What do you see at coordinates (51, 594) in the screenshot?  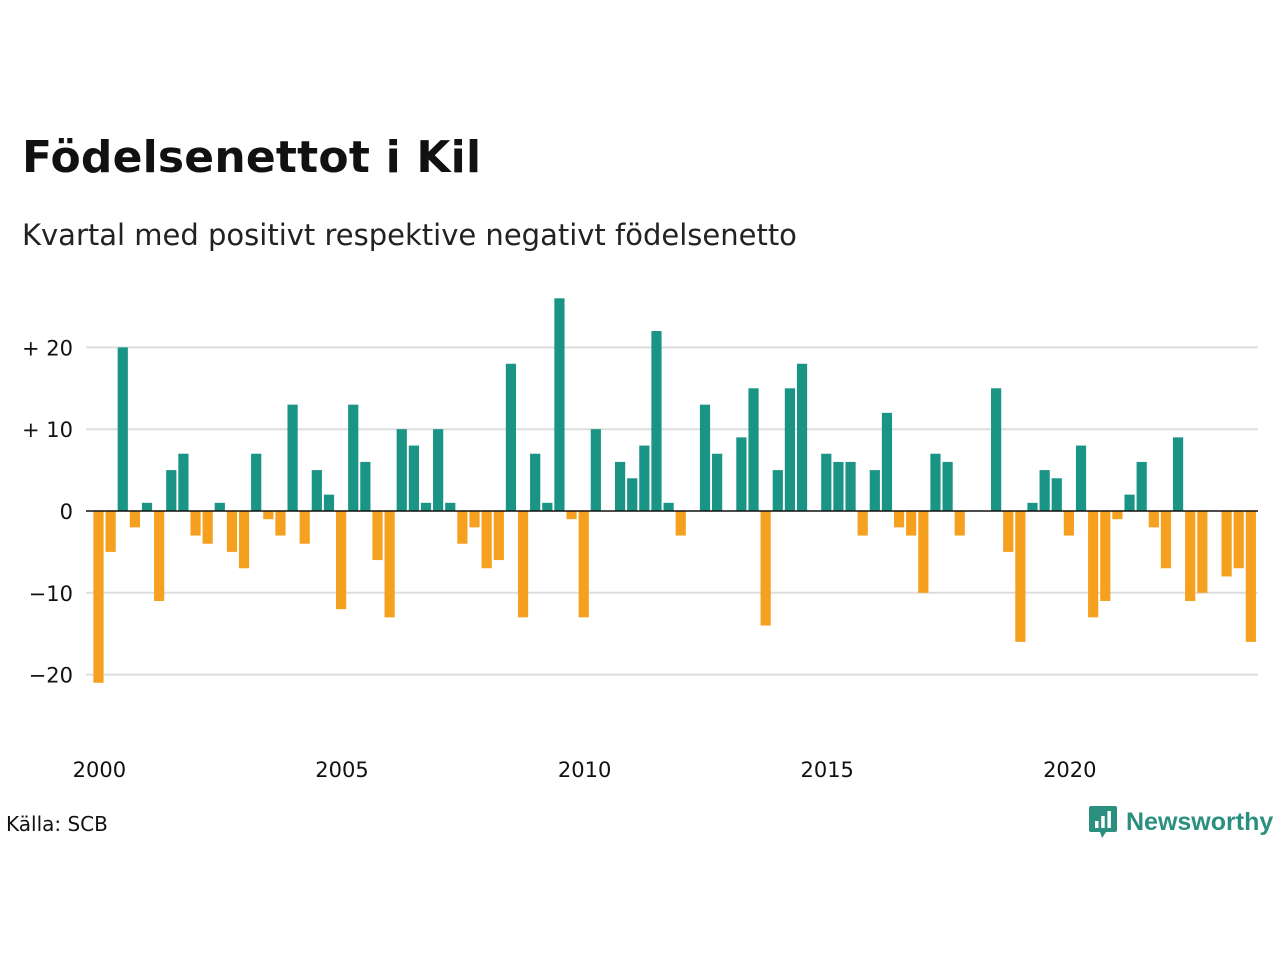 I see `y-tick-label: −10` at bounding box center [51, 594].